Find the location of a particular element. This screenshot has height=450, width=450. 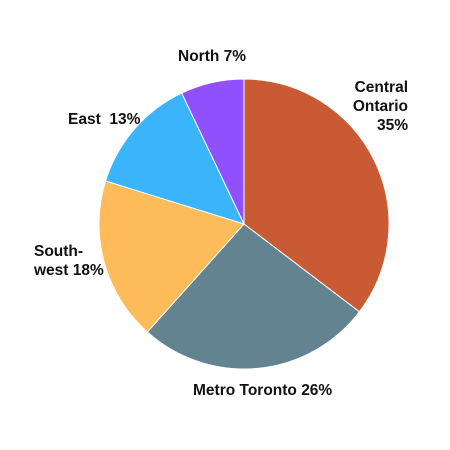

label-east-line-1: East 13% is located at coordinates (104, 119).